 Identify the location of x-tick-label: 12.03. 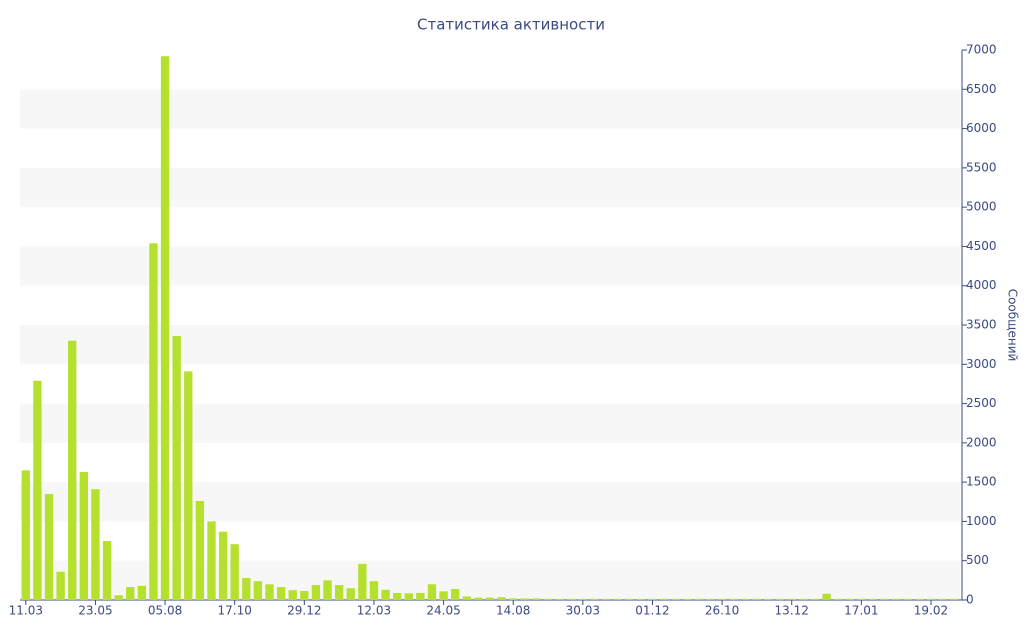
(374, 611).